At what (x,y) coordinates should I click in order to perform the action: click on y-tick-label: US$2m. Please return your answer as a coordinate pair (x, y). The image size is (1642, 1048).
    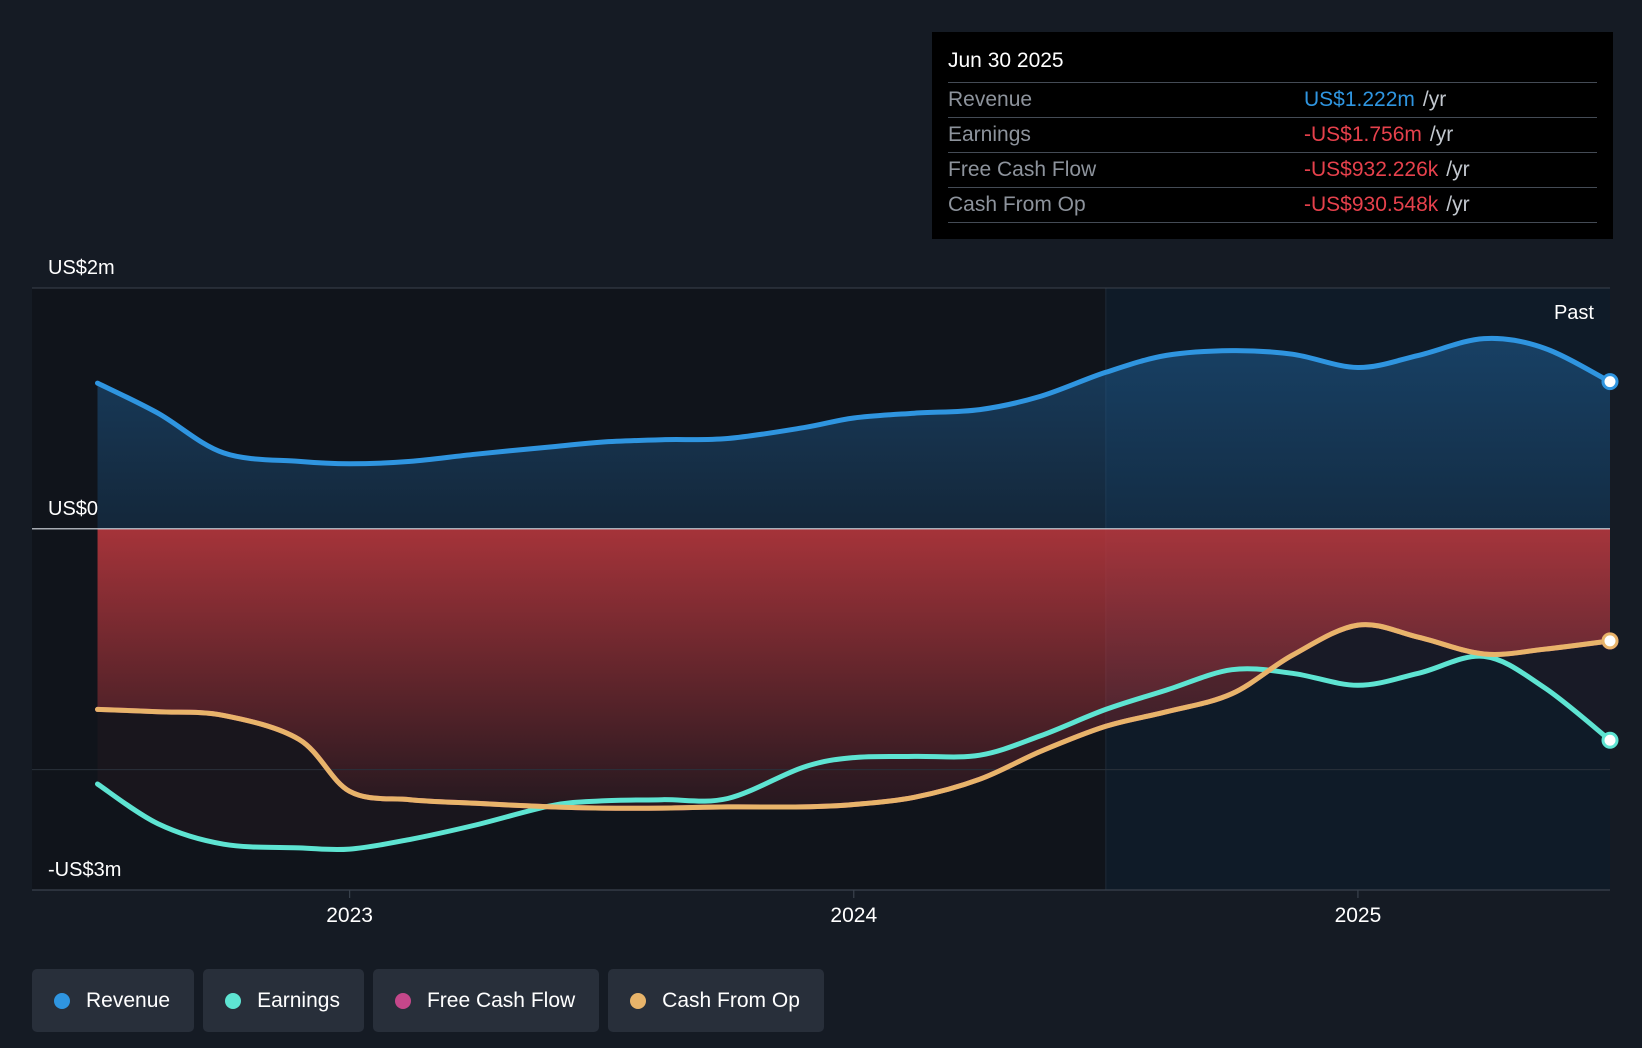
    Looking at the image, I should click on (81, 268).